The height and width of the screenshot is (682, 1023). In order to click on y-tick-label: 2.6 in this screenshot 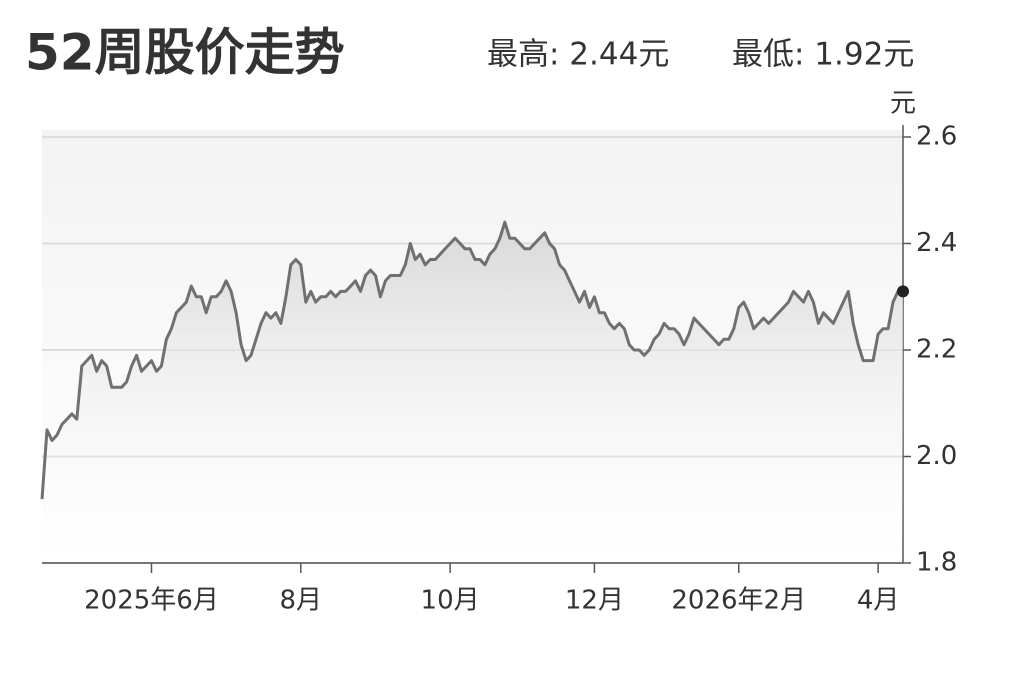, I will do `click(936, 137)`.